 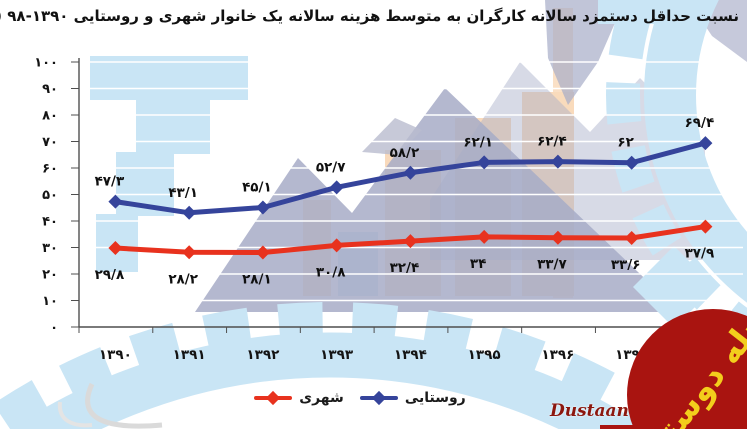 I want to click on svg-text: ۱۳۹۶, so click(x=557, y=355).